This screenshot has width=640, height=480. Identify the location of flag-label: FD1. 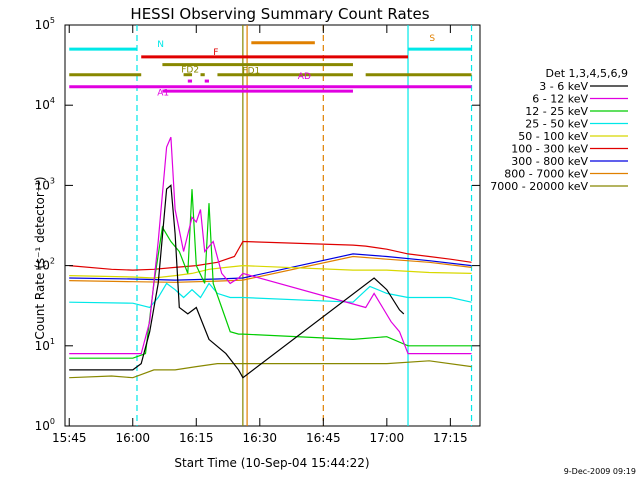
(251, 72).